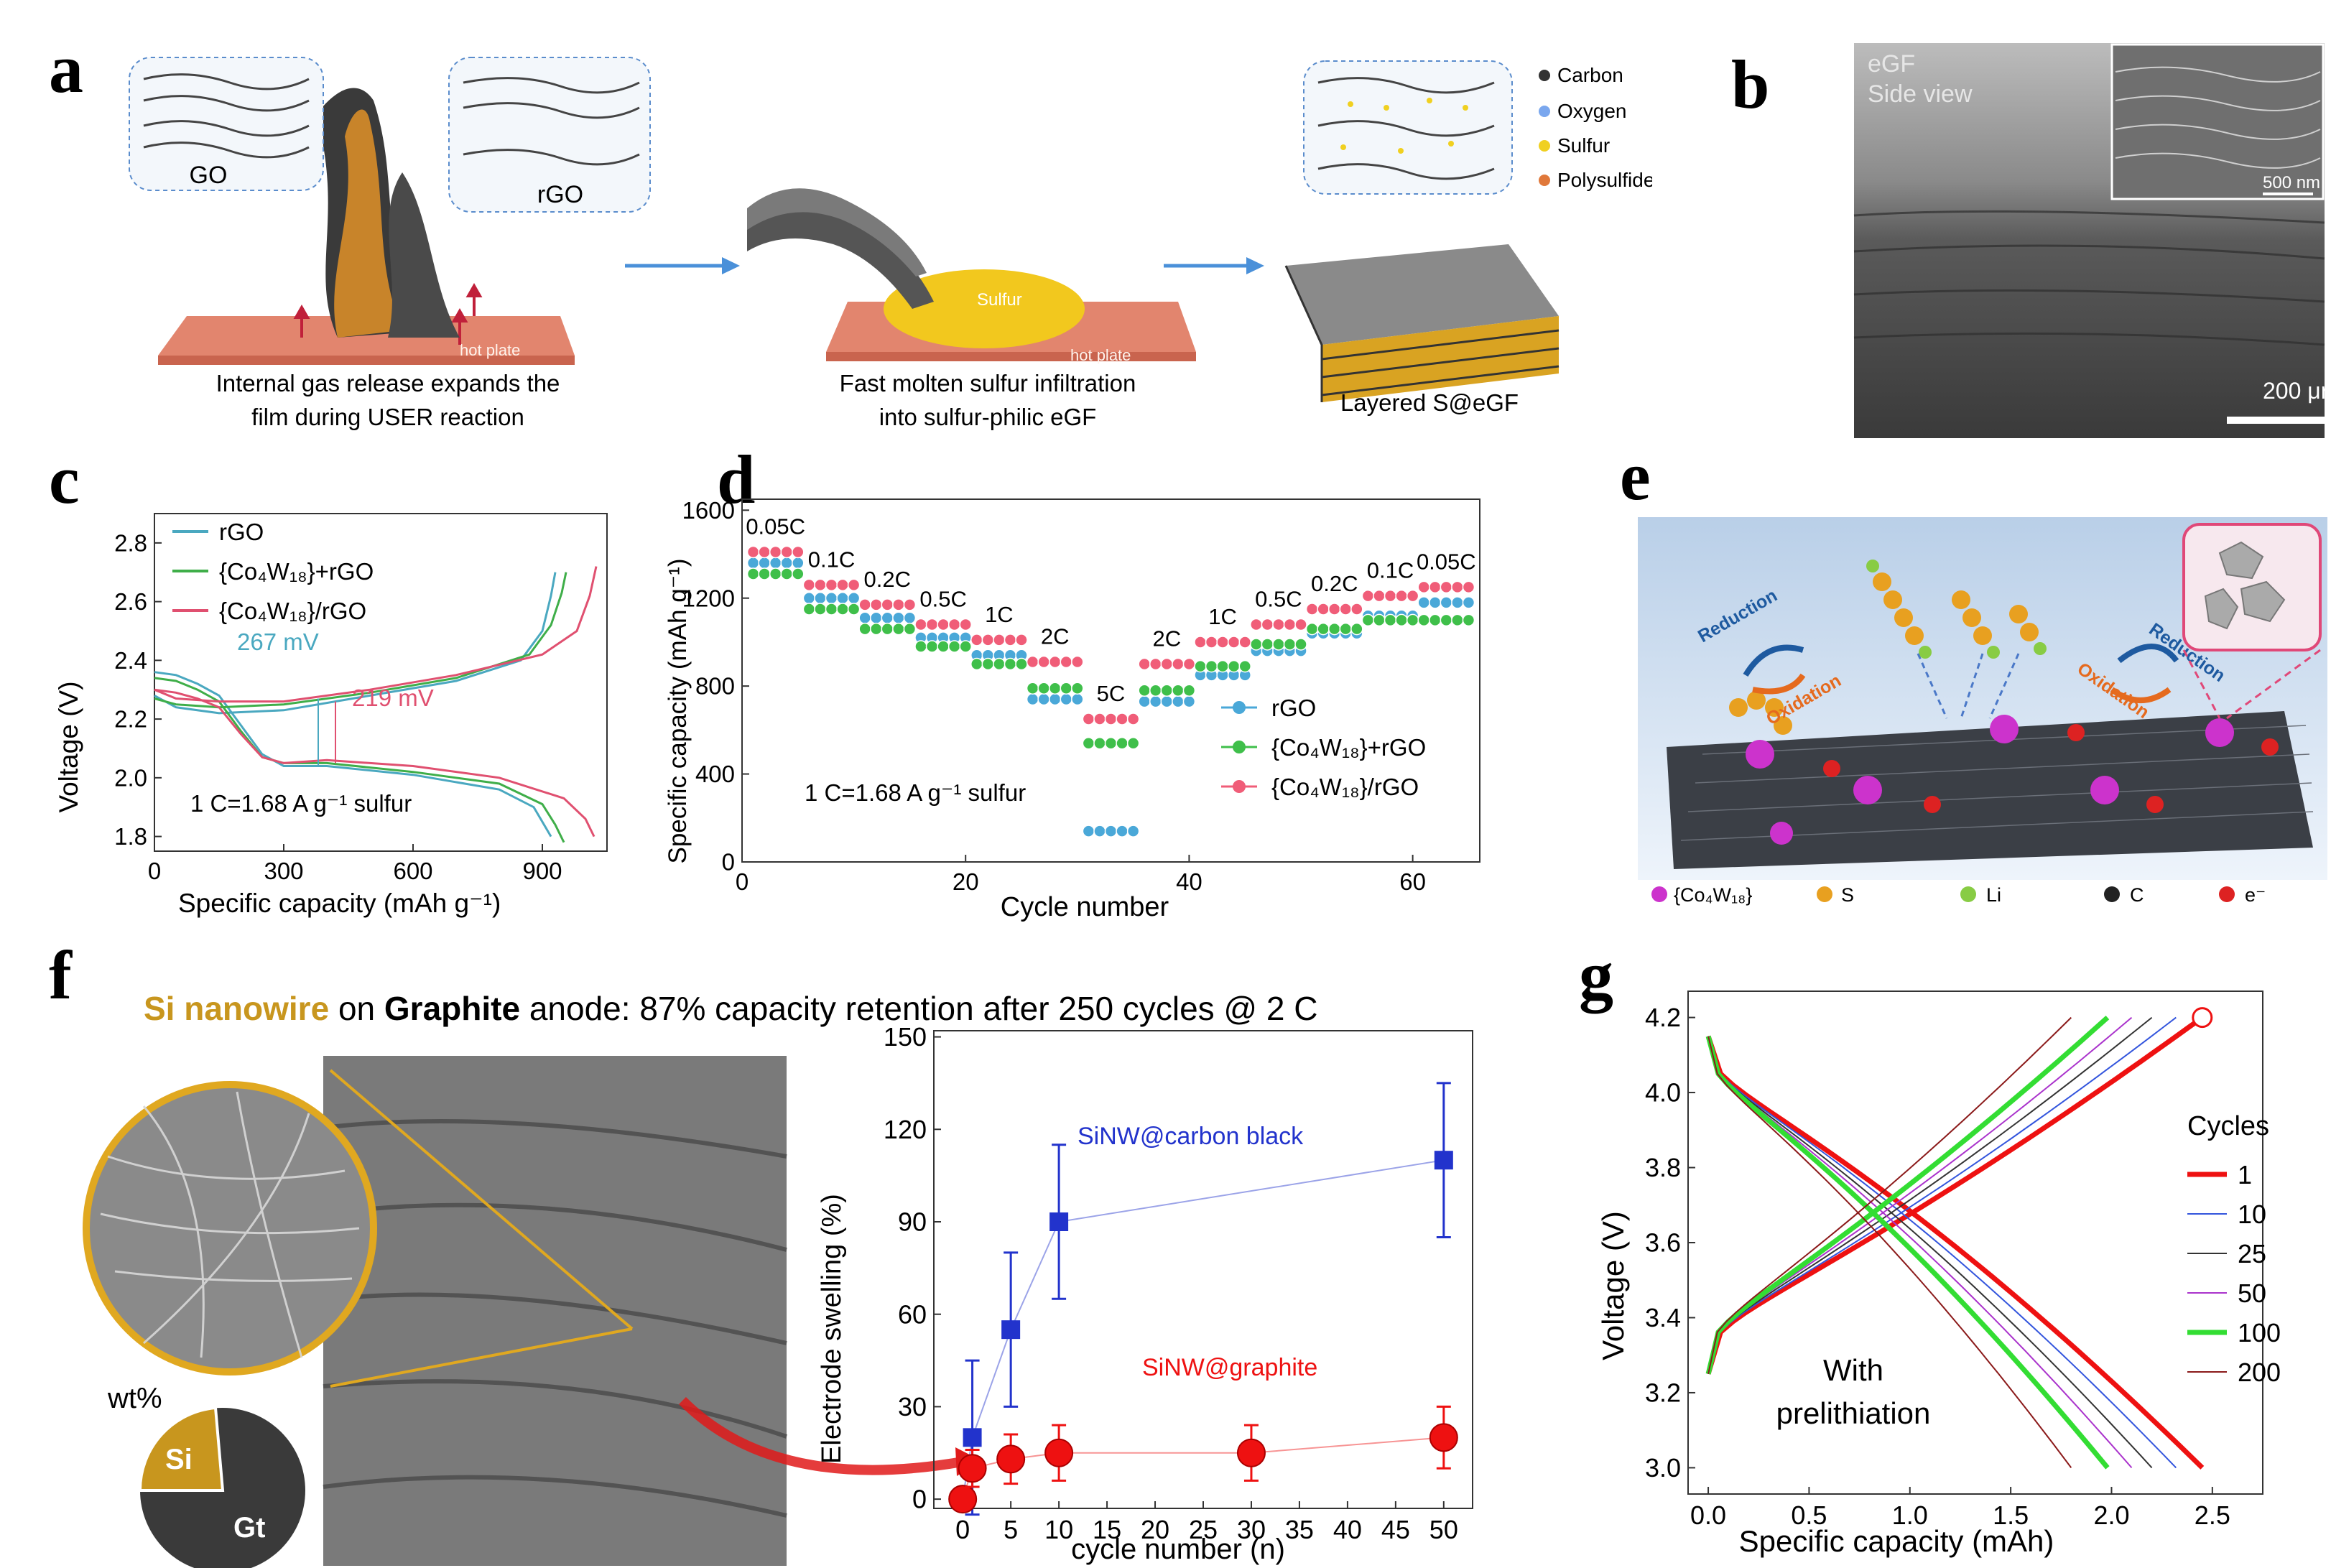 This screenshot has height=1568, width=2331. Describe the element at coordinates (912, 1314) in the screenshot. I see `y-tick-label: 60` at that location.